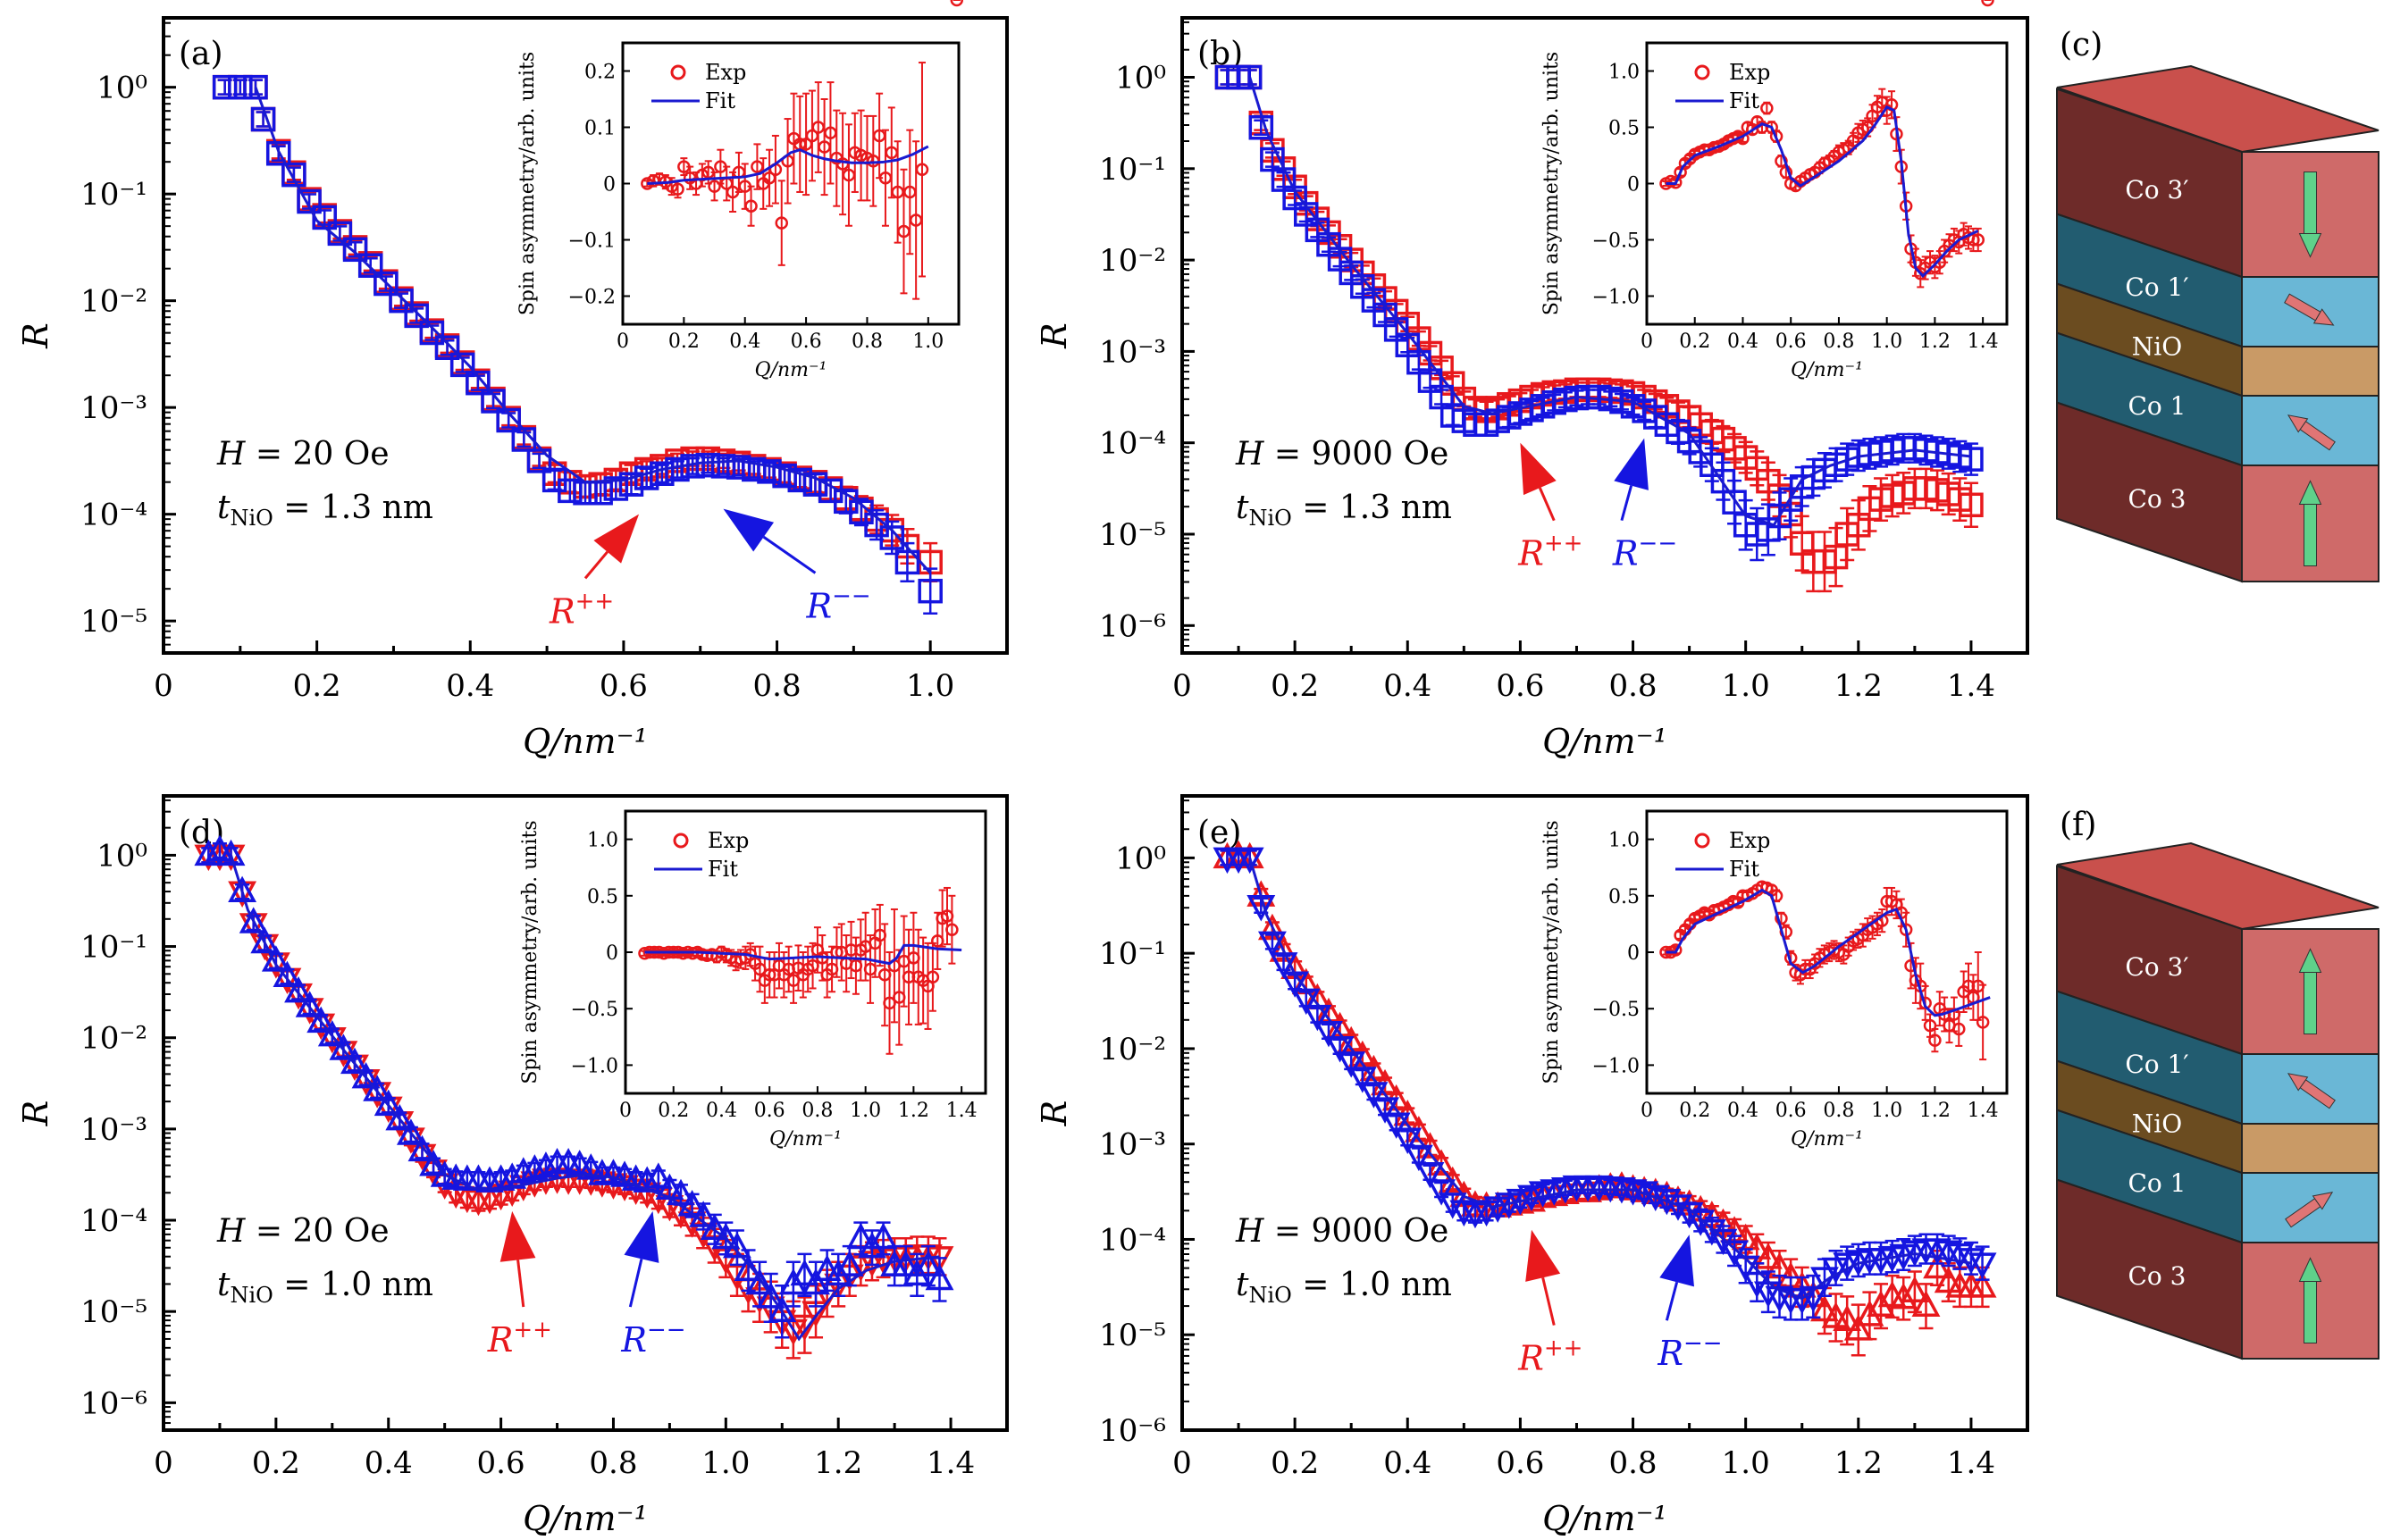  I want to click on x-axis-title: Q/nm⁻¹, so click(585, 1518).